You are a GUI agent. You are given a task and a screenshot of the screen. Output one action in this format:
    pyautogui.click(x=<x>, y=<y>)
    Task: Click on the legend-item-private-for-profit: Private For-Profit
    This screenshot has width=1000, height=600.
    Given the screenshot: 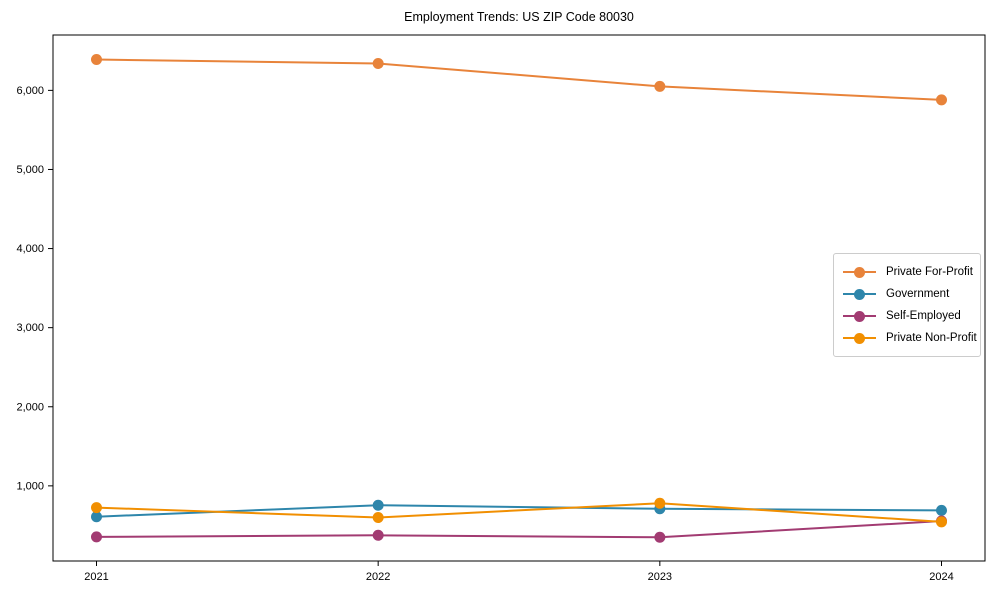 What is the action you would take?
    pyautogui.click(x=908, y=272)
    